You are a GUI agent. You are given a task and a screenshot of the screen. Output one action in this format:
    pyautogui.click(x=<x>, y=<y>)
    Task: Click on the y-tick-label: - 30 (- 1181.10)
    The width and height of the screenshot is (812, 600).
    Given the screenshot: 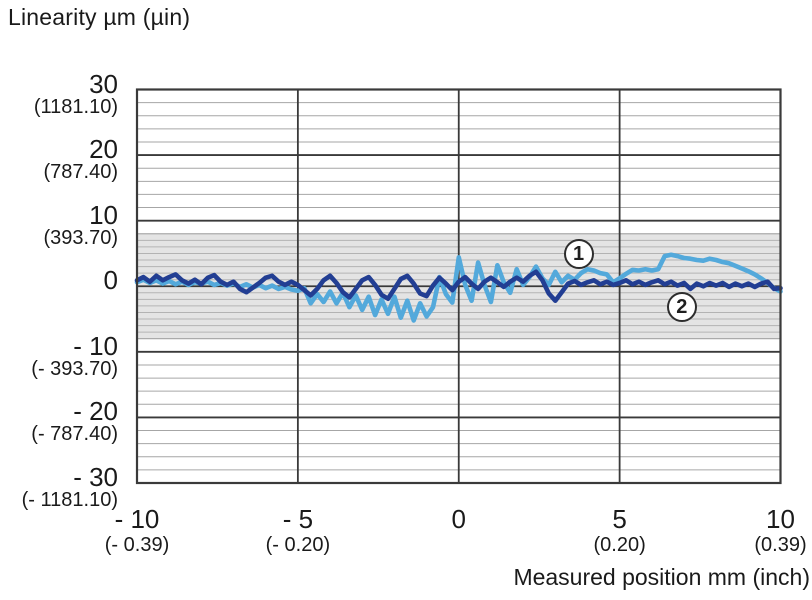 What is the action you would take?
    pyautogui.click(x=69, y=486)
    